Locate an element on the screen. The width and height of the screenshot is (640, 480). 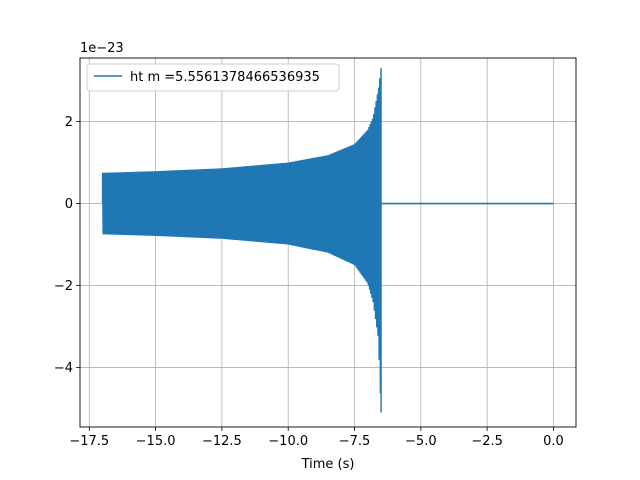
x-tick-label: −17.5 is located at coordinates (89, 441).